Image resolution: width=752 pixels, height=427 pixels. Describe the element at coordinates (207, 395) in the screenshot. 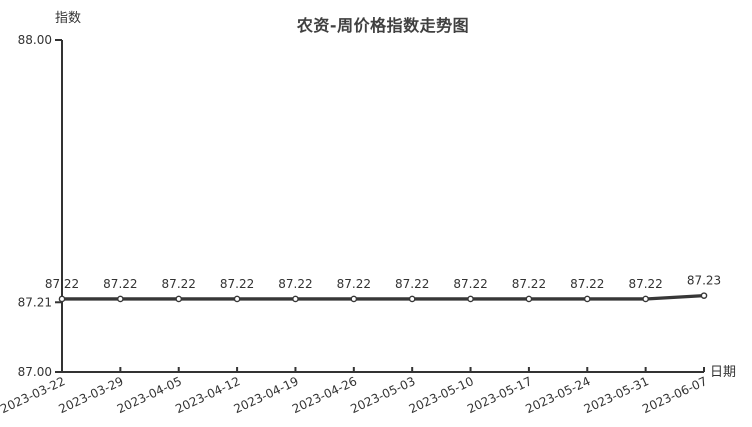

I see `x-tick-label: 2023-04-12` at that location.